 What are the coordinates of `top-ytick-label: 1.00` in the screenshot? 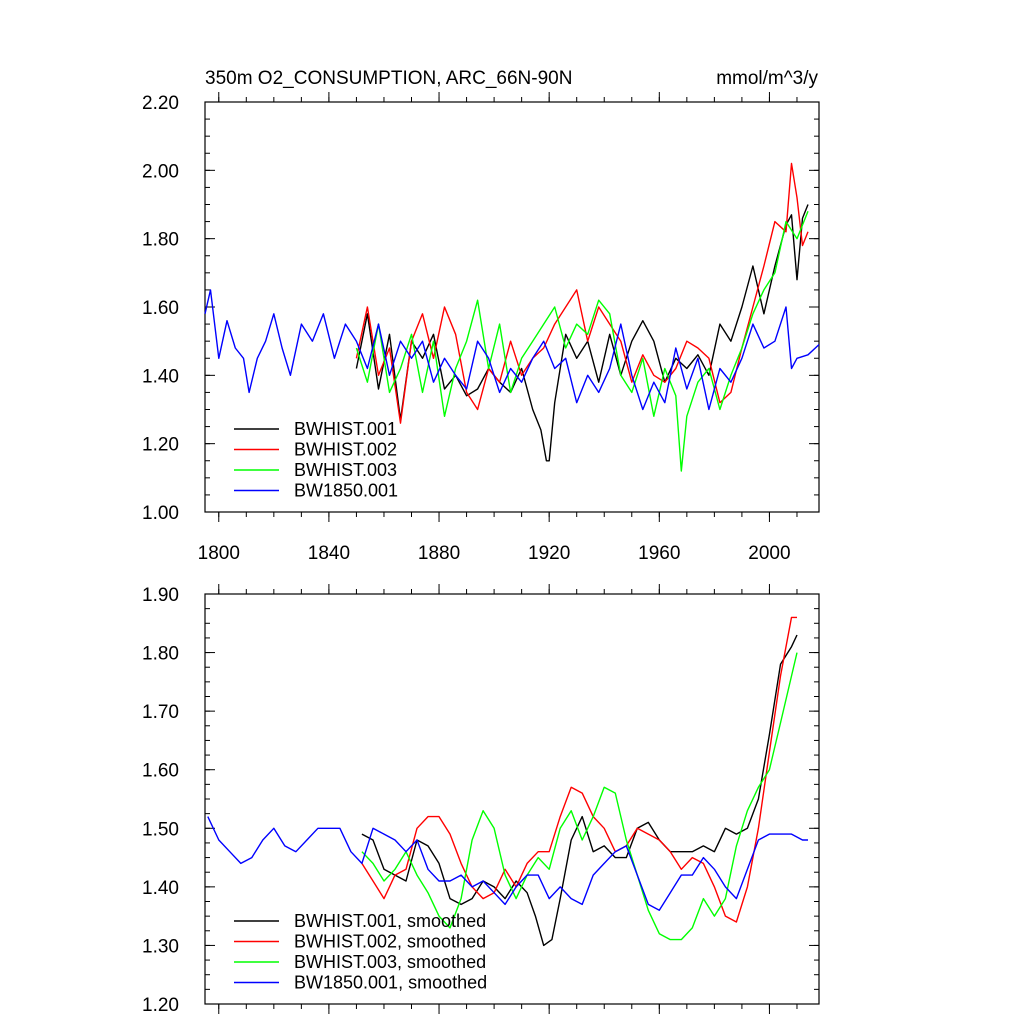 It's located at (160, 513).